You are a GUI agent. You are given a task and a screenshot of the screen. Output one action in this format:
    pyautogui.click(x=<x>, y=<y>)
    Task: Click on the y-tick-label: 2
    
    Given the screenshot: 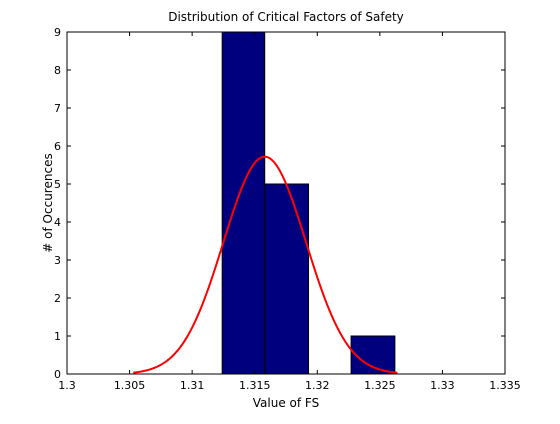 What is the action you would take?
    pyautogui.click(x=57, y=298)
    